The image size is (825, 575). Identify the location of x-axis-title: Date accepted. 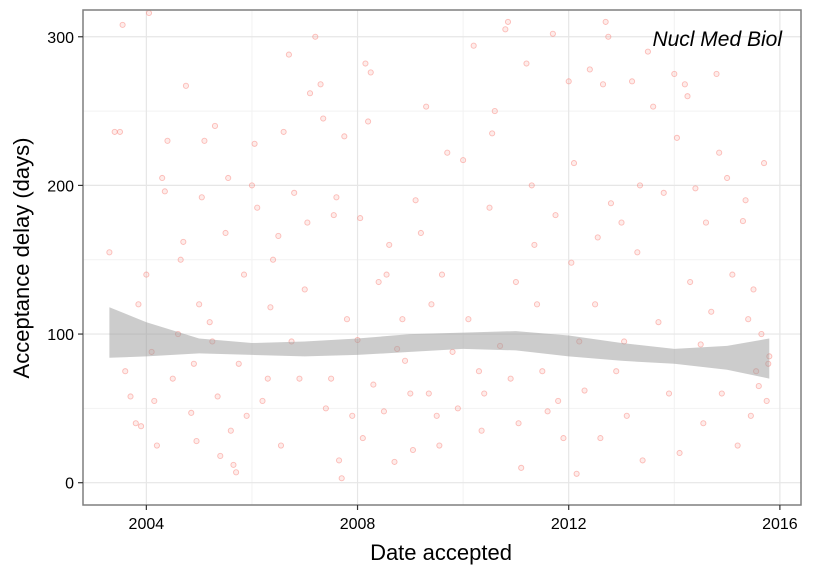
(441, 552).